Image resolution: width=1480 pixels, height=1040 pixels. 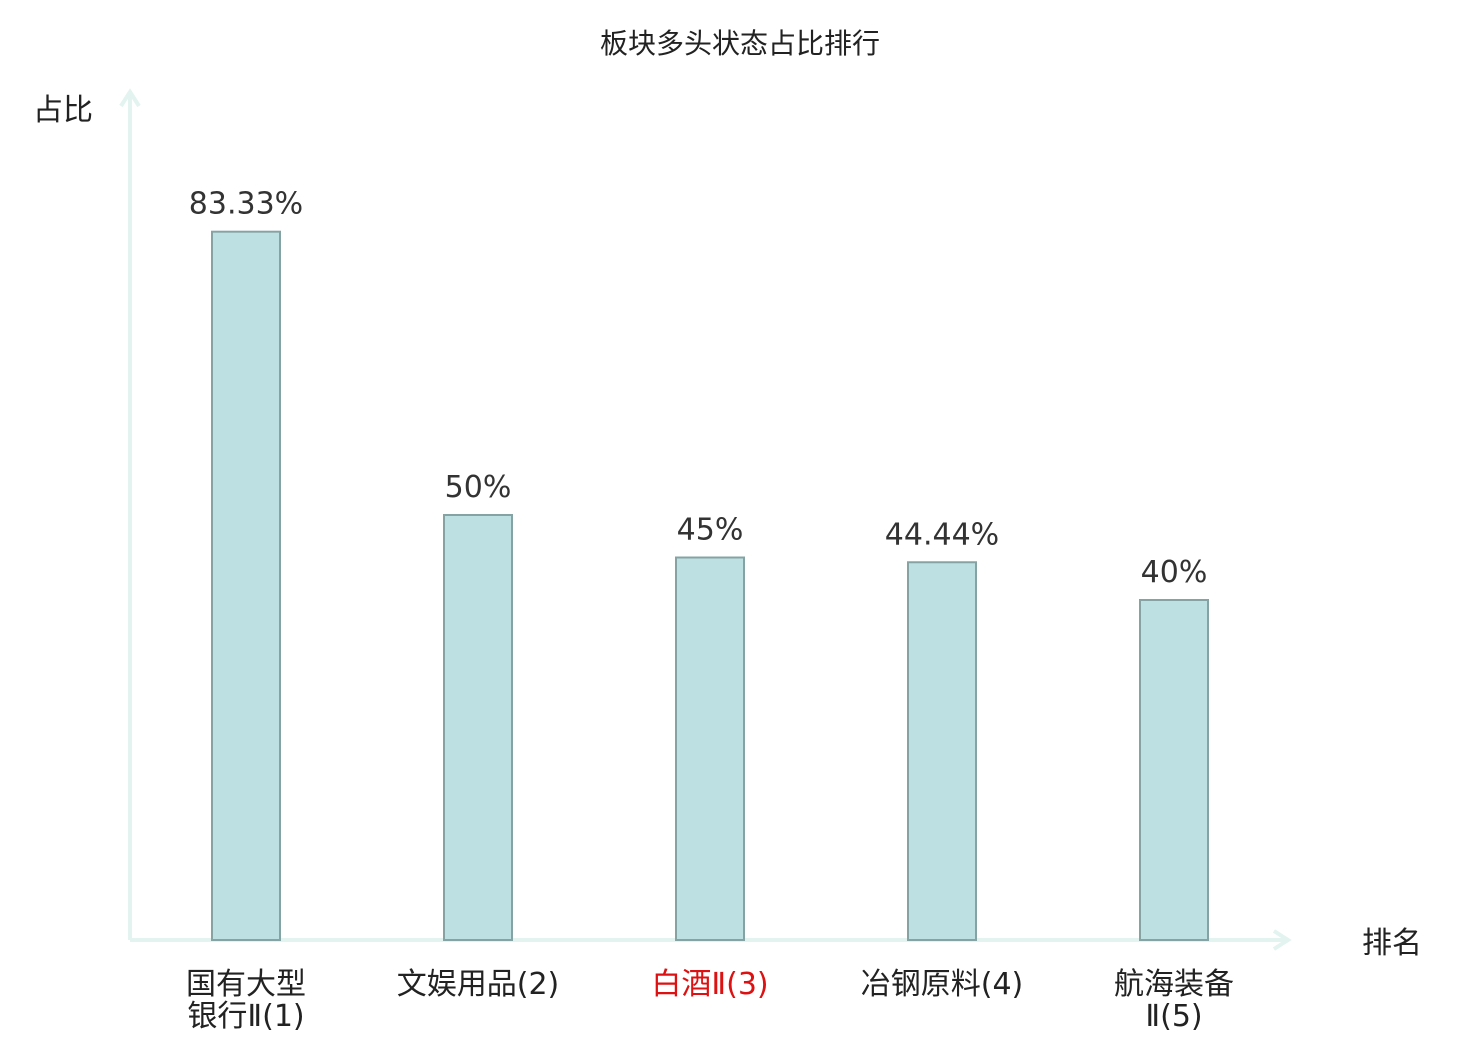 I want to click on category-label: 航海装备, so click(x=1174, y=984).